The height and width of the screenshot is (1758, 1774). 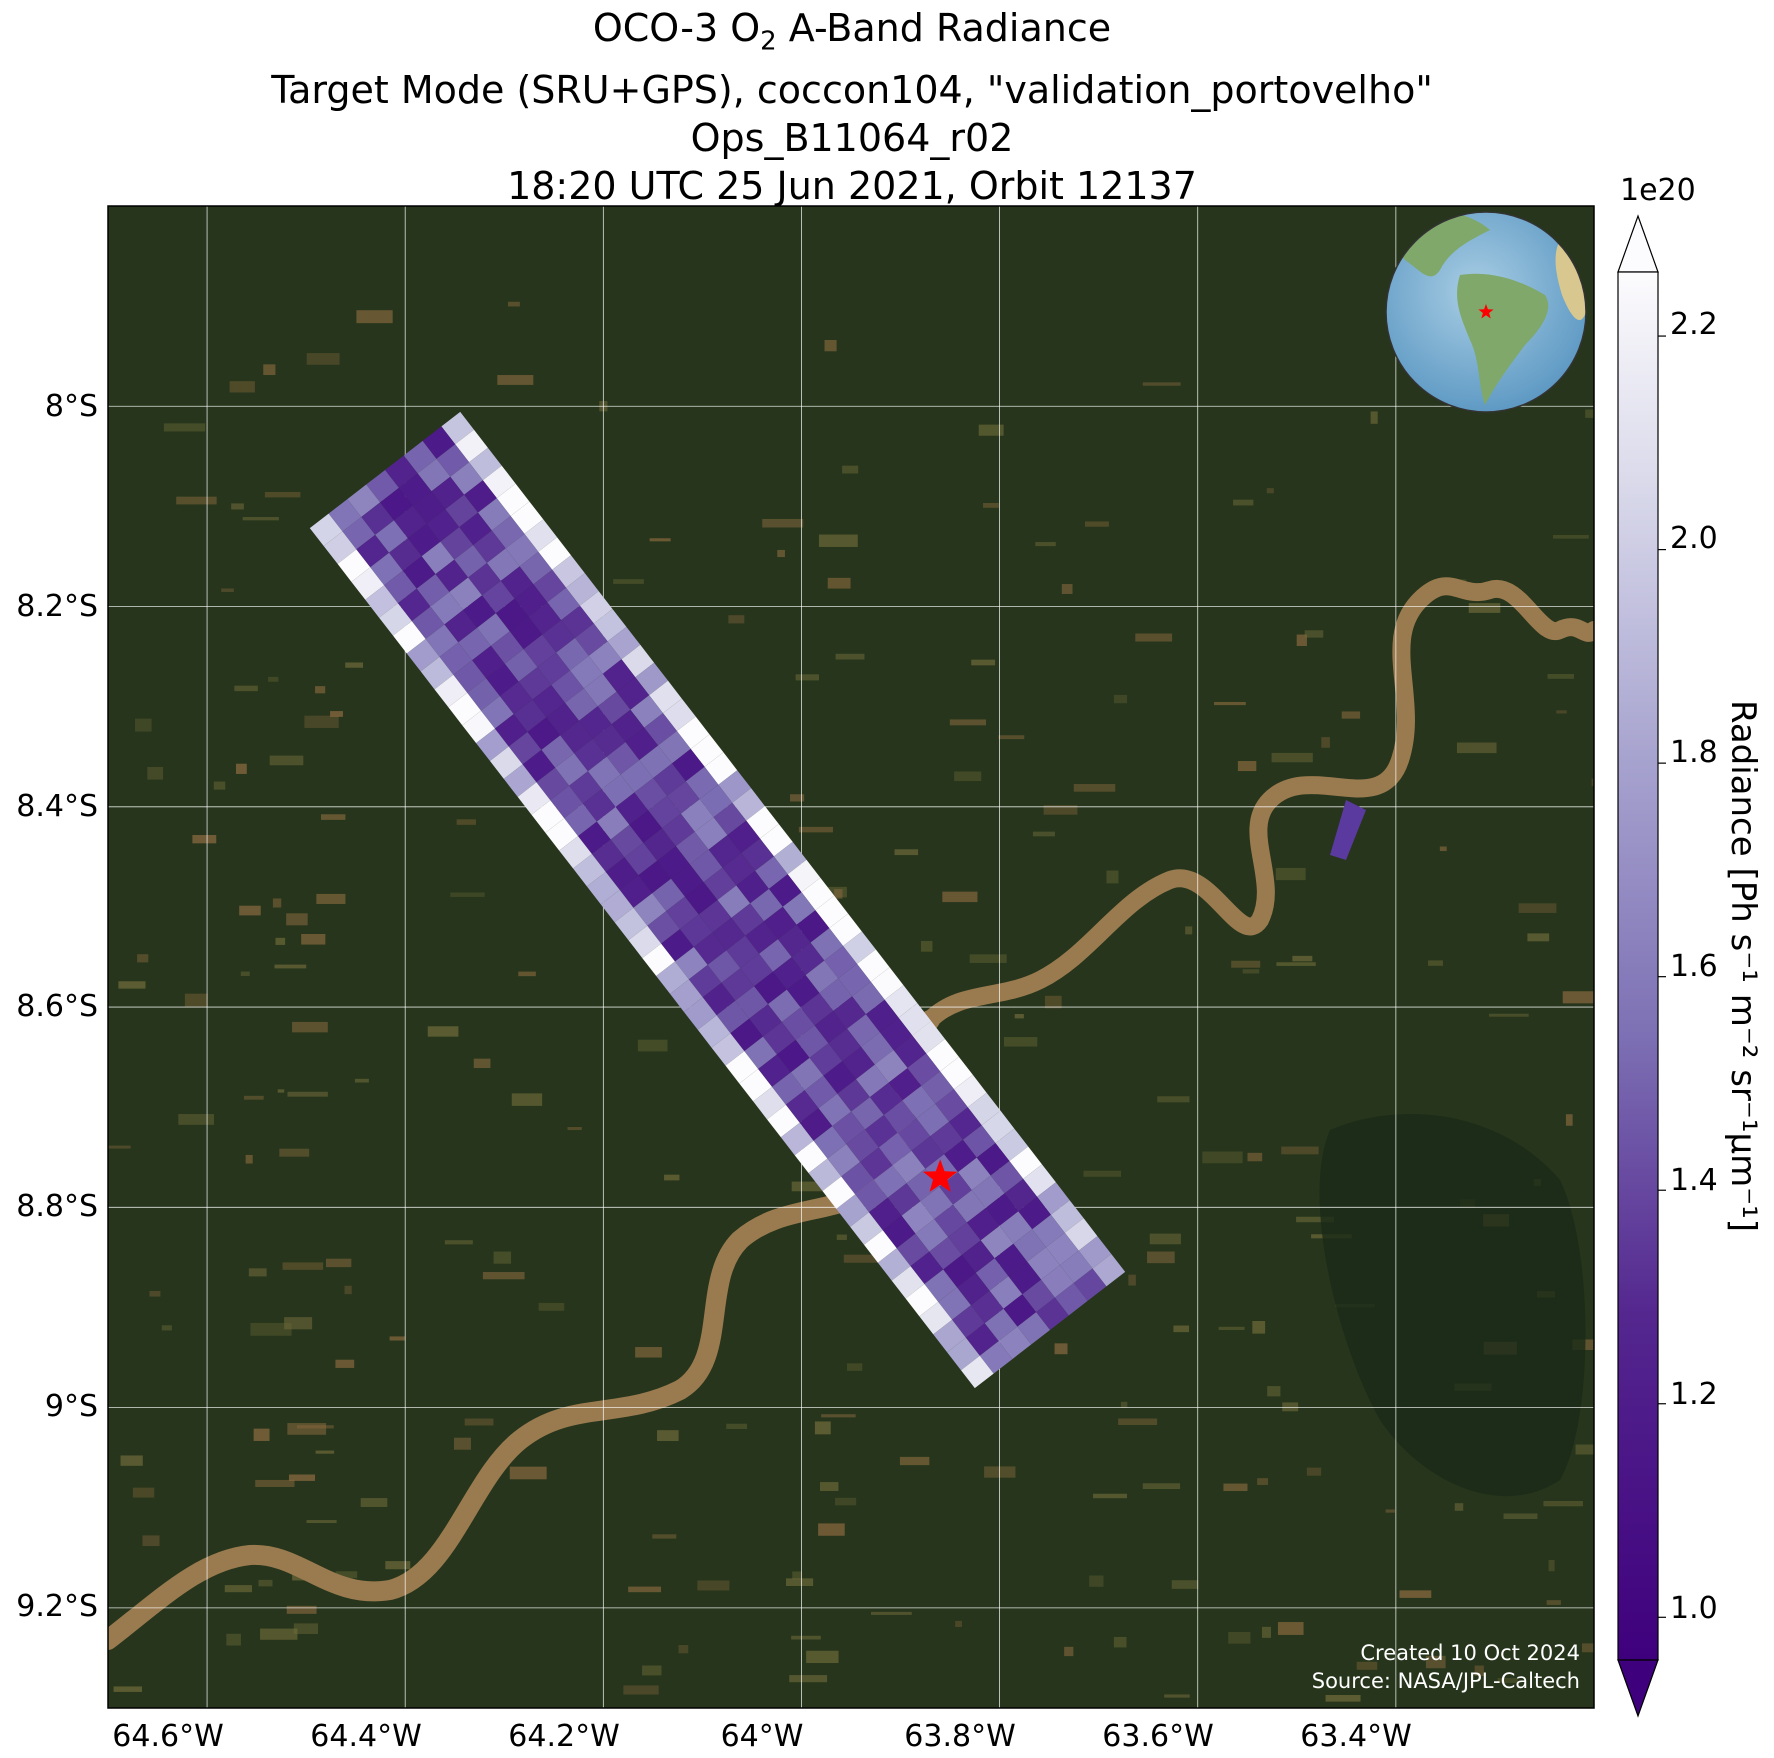 What do you see at coordinates (1348, 830) in the screenshot?
I see `isolated-sounding` at bounding box center [1348, 830].